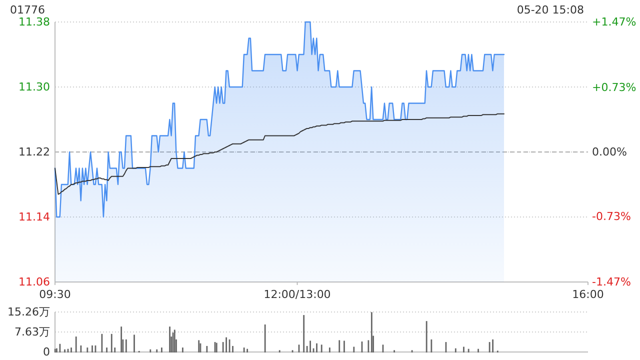 The height and width of the screenshot is (360, 640). I want to click on y-tick-label: 11.38, so click(34, 22).